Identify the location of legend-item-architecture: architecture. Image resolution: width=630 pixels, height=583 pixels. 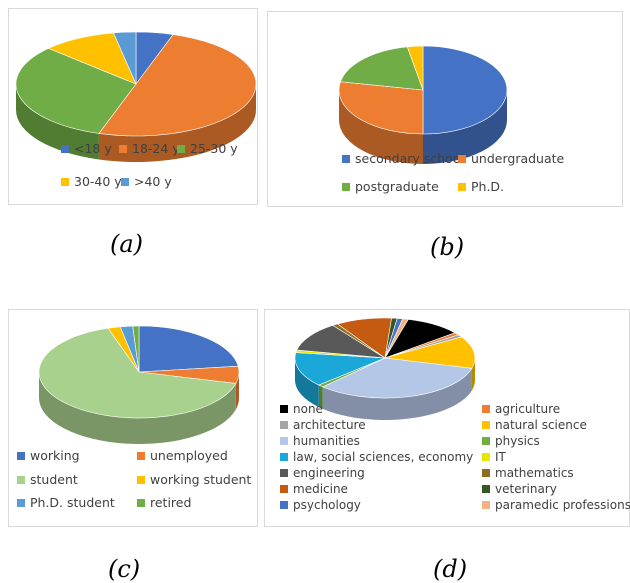
(323, 425).